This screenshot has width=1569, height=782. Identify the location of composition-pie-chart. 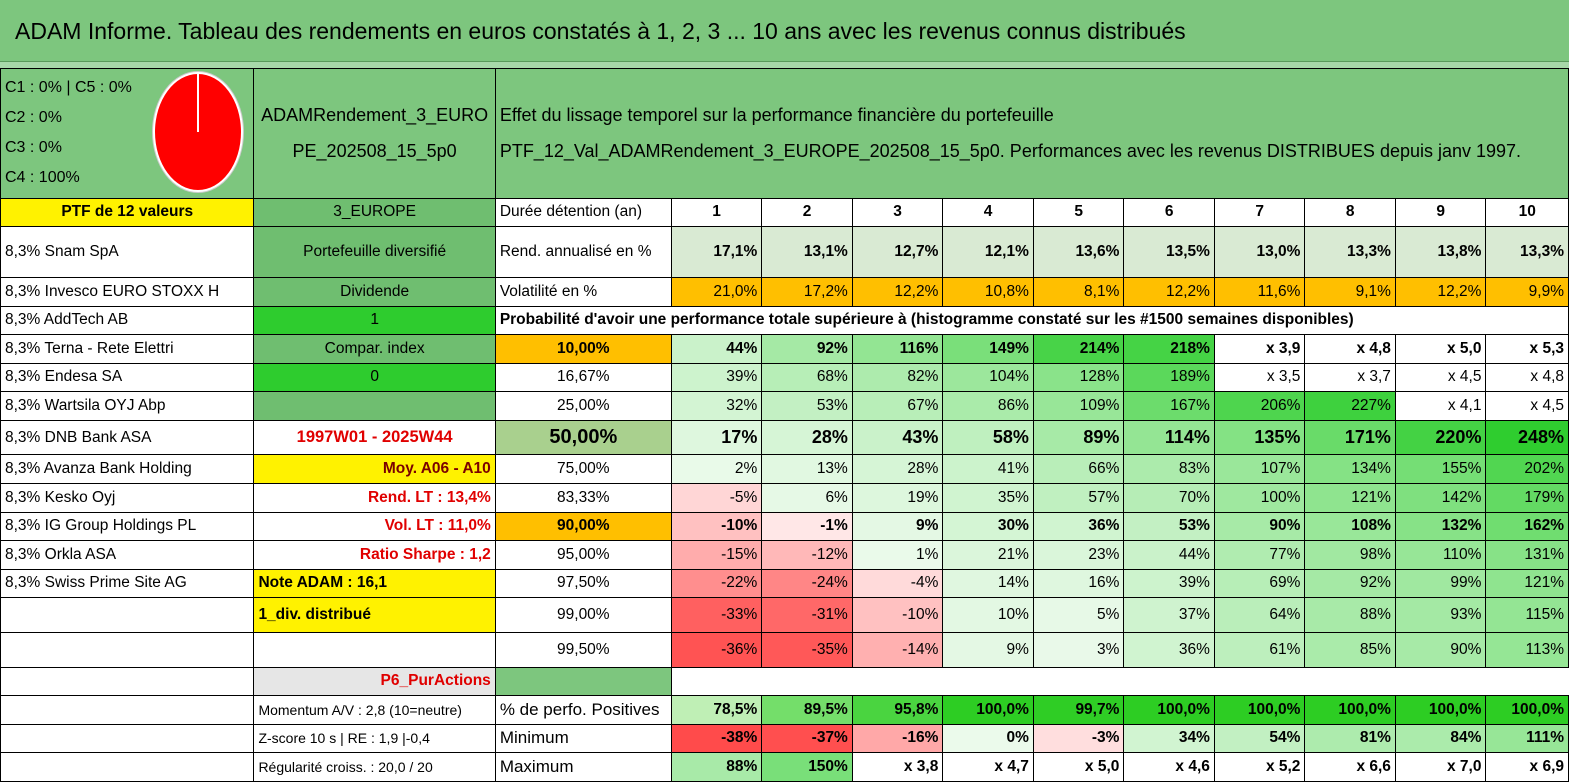
(198, 132).